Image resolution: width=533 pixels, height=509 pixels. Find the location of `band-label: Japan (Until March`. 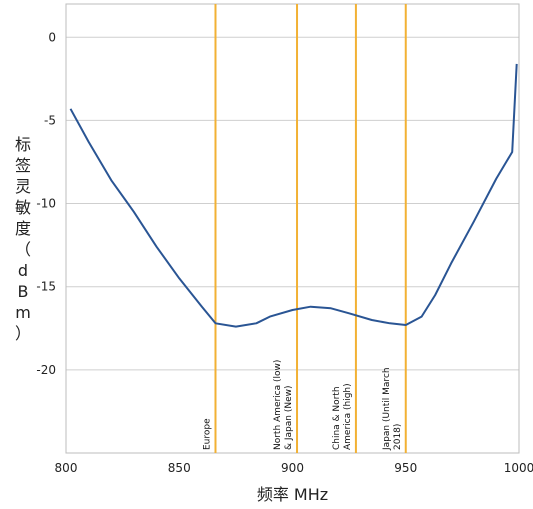

band-label: Japan (Until March is located at coordinates (387, 409).